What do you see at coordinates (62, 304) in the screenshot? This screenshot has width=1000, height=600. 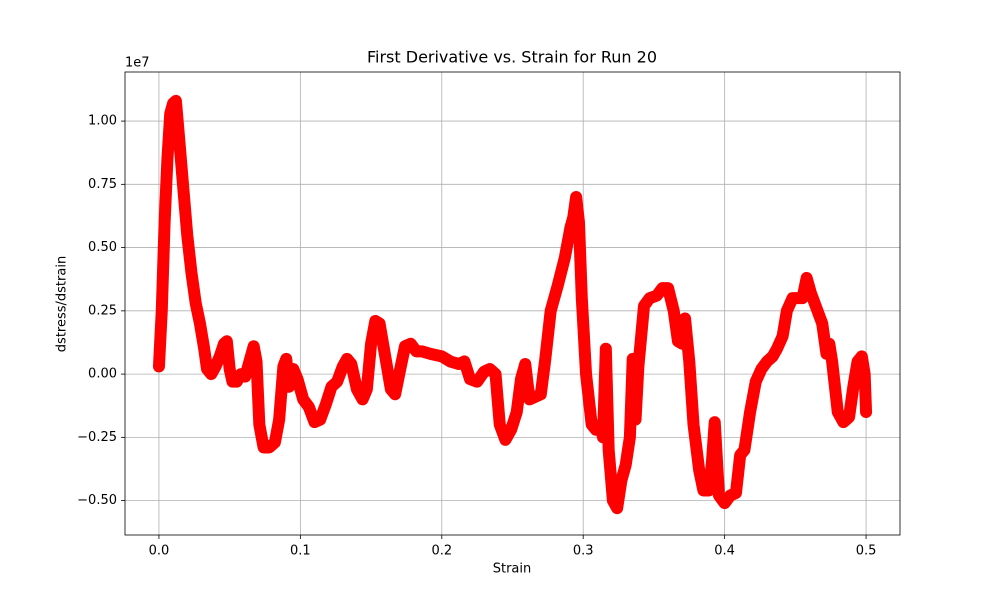 I see `y-axis-label: dstress/dstrain` at bounding box center [62, 304].